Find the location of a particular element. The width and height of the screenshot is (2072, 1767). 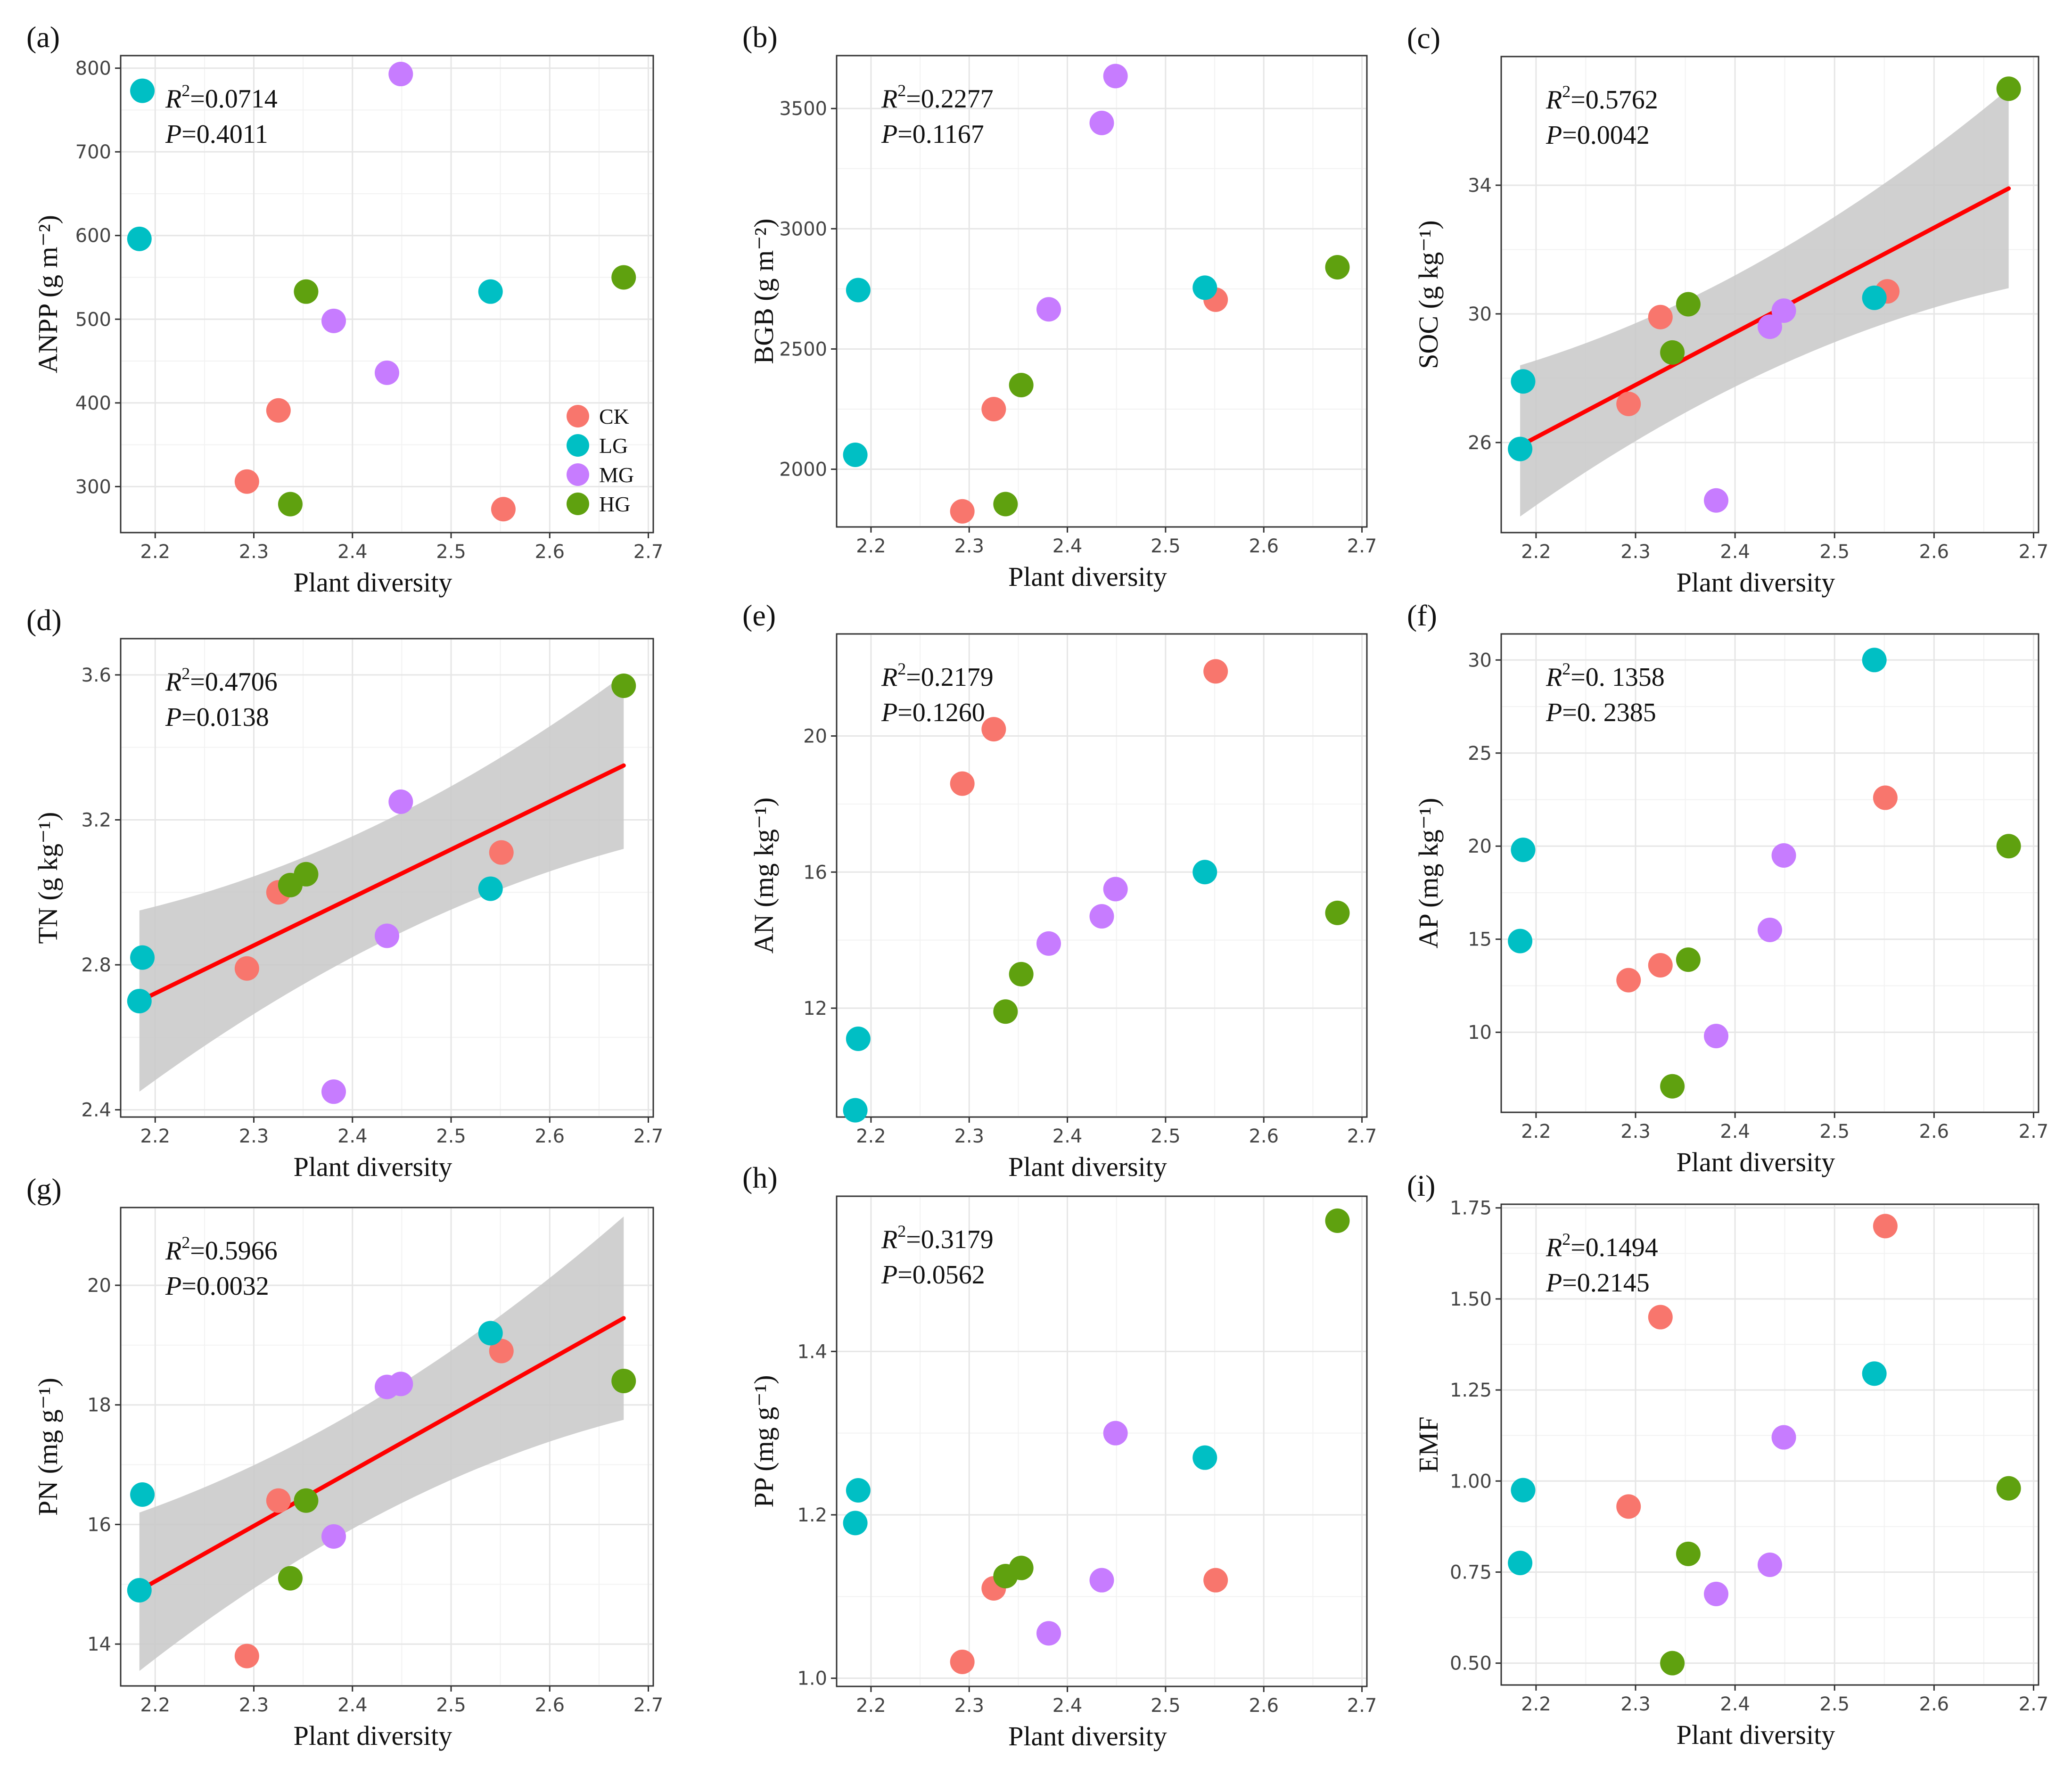

y-axis-title: PN (mg g⁻¹) is located at coordinates (48, 1447).